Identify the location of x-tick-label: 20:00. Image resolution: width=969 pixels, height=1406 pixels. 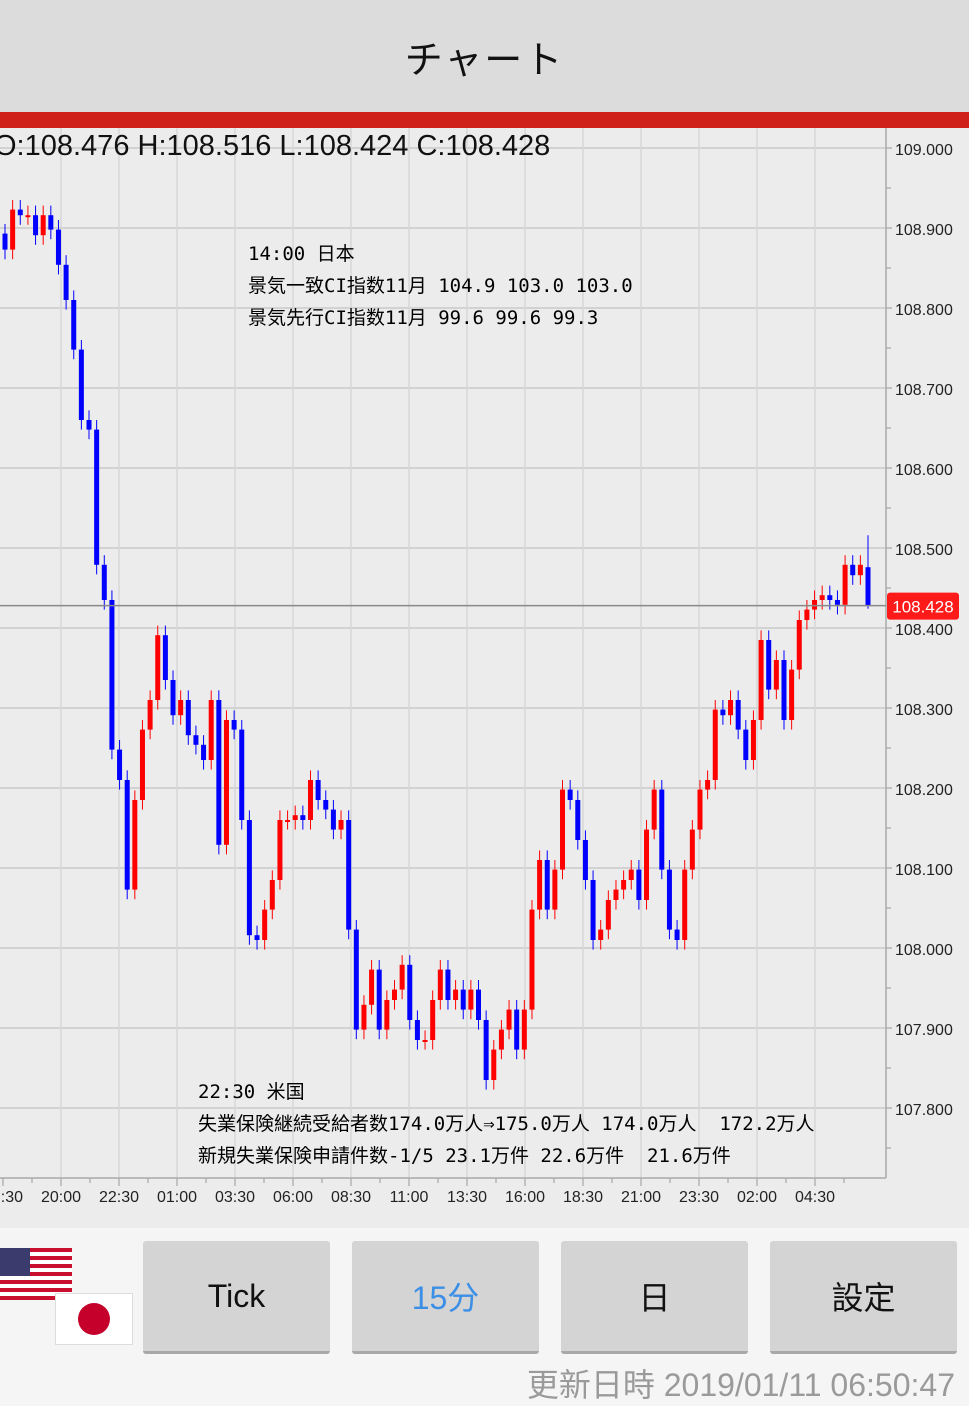
(61, 1197).